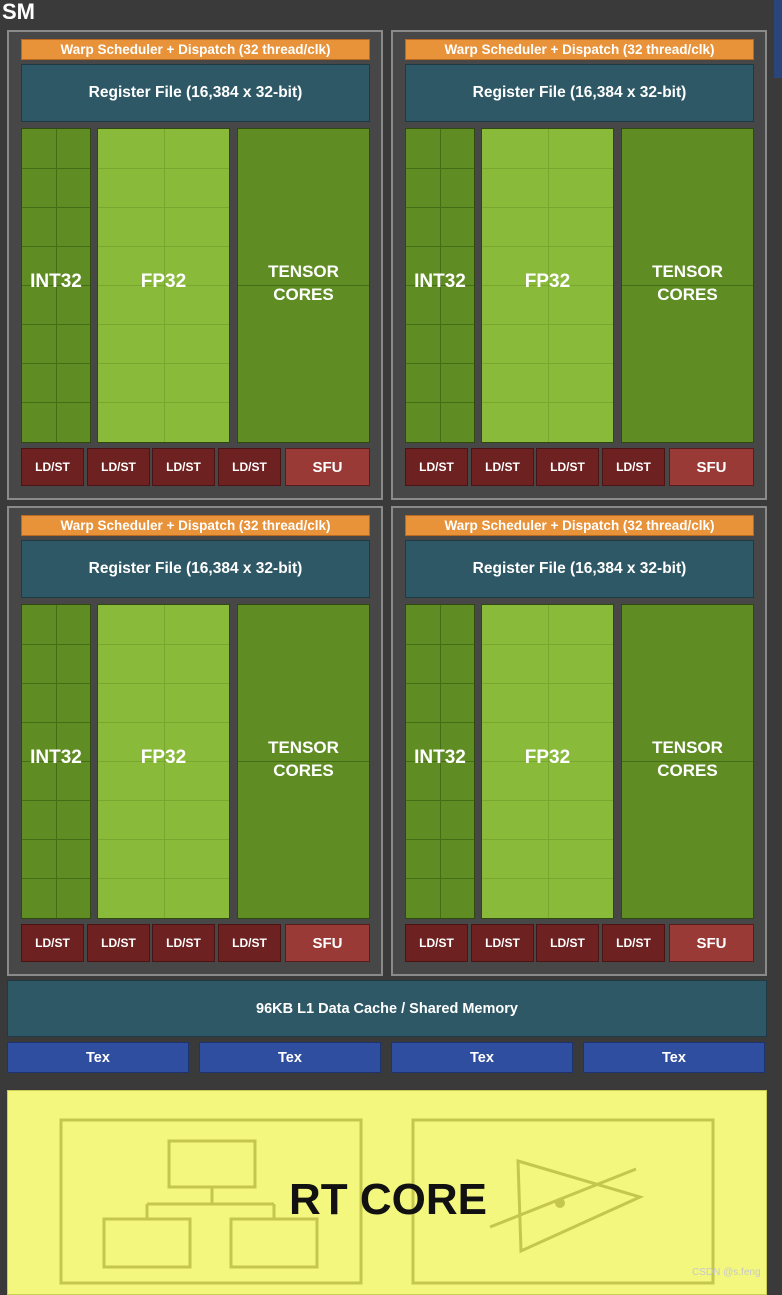  I want to click on hit-point-icon, so click(560, 1203).